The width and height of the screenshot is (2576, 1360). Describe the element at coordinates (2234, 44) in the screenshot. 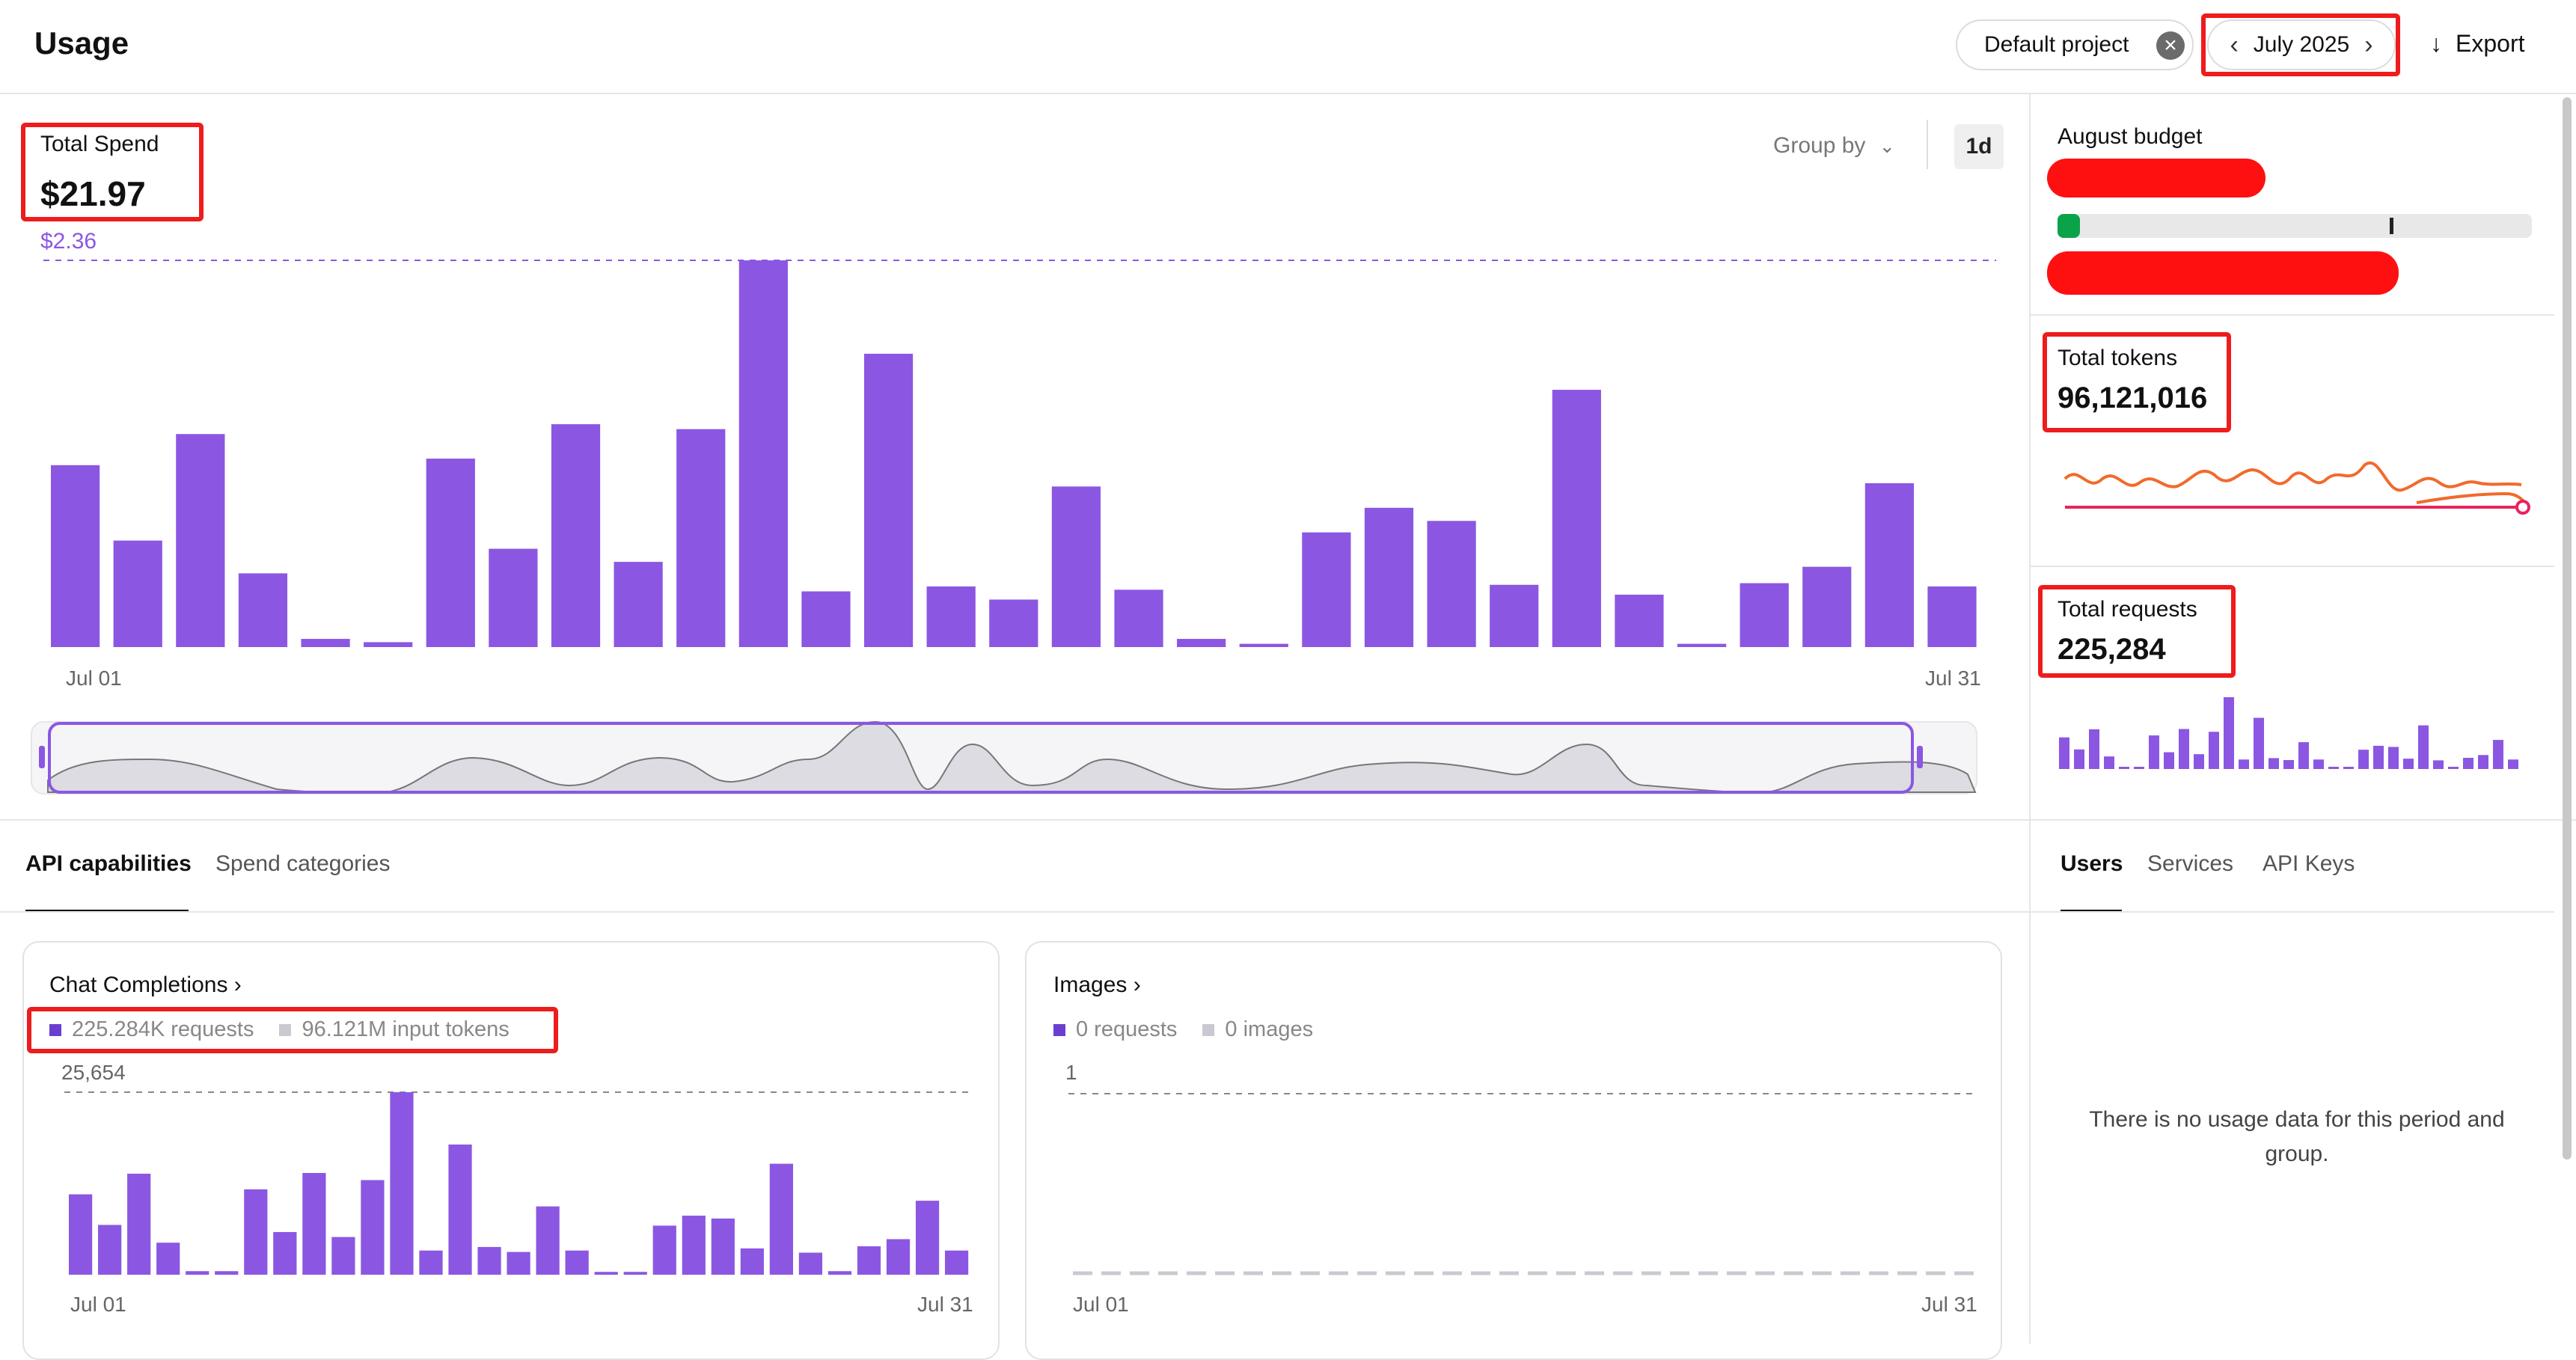

I see `chevron-left-icon: ‹` at that location.